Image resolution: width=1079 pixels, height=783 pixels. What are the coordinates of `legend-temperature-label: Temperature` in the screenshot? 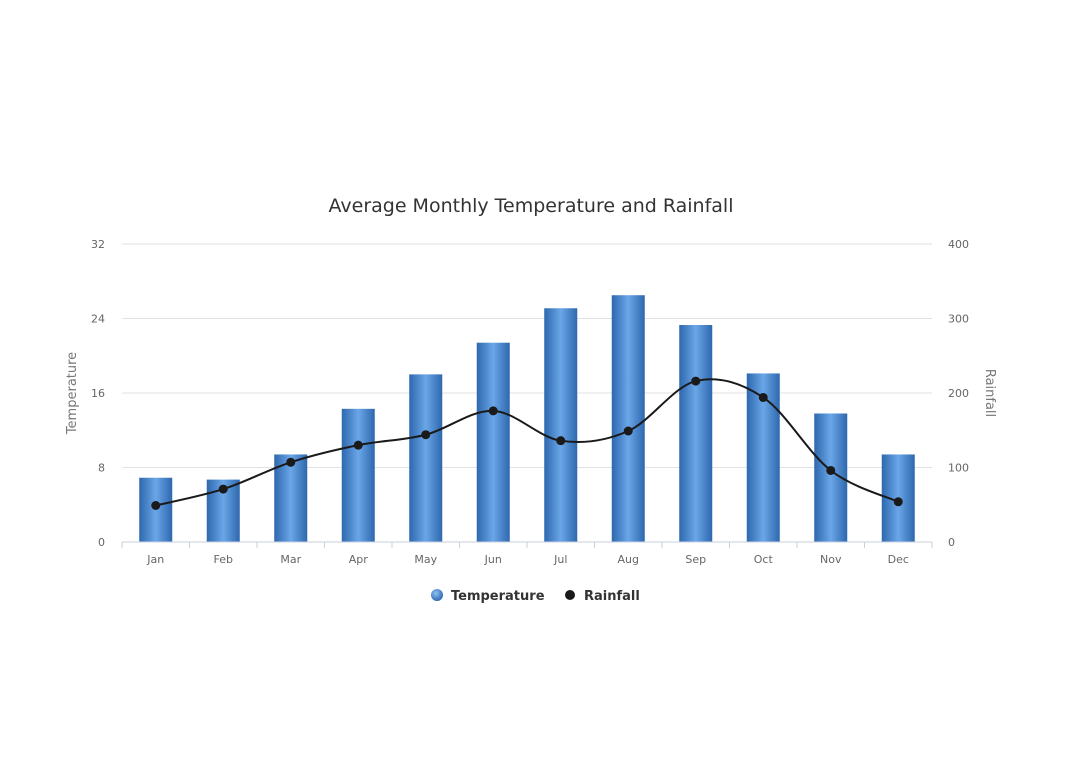 It's located at (498, 596).